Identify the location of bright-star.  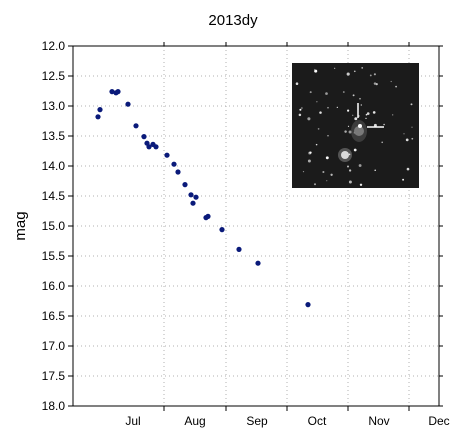
(345, 155).